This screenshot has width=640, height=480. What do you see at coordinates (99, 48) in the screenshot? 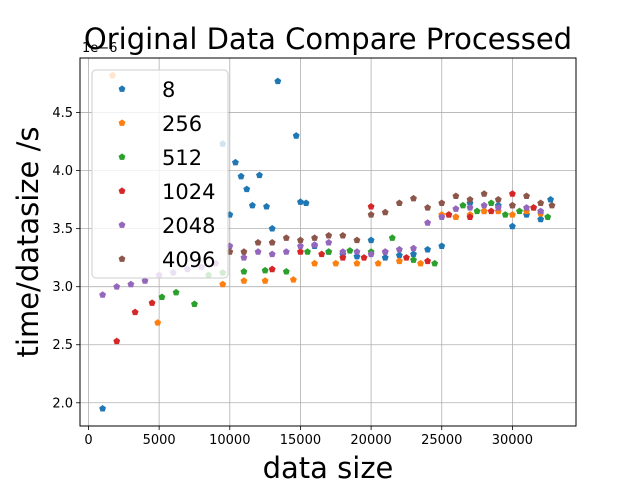
I see `y-offset-label: 1e−6` at bounding box center [99, 48].